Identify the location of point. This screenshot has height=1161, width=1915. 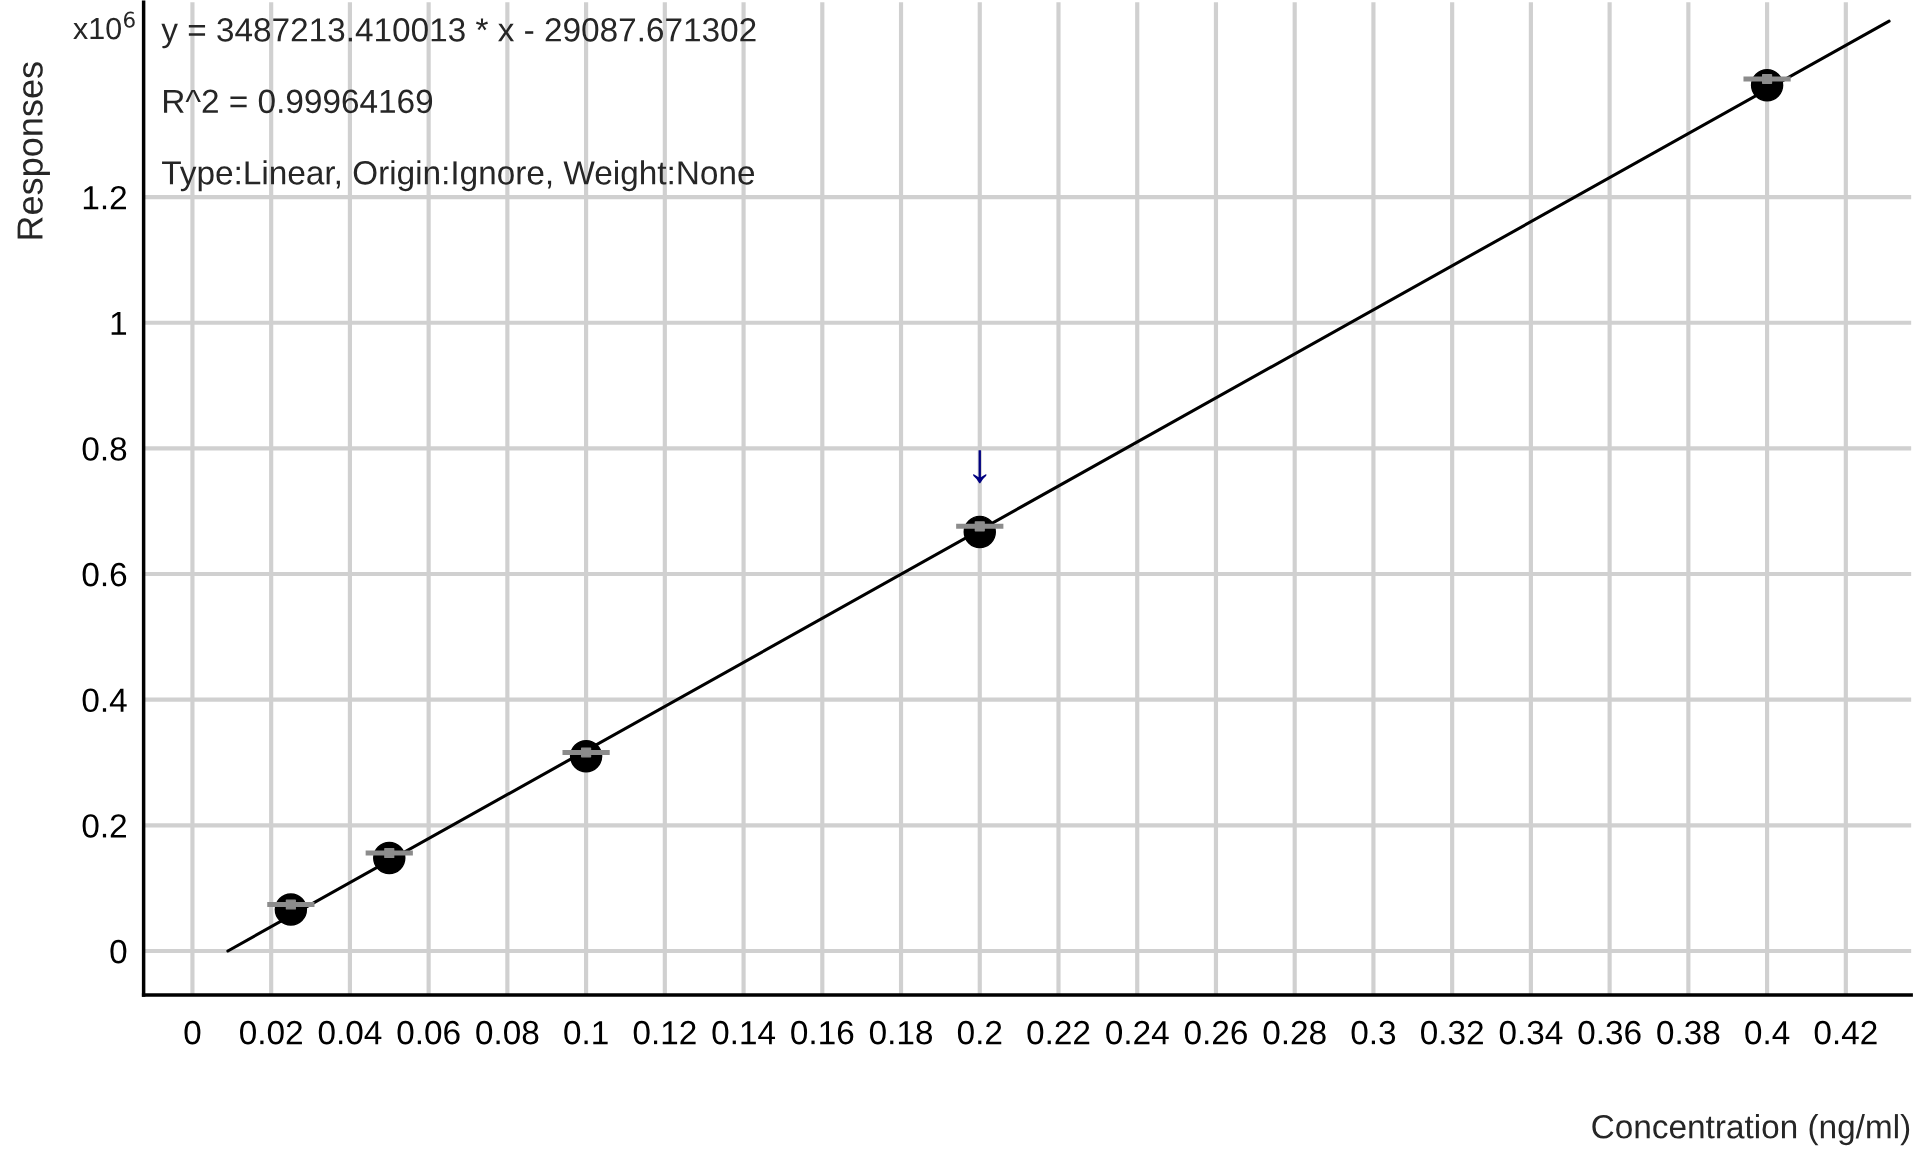
(1767, 79).